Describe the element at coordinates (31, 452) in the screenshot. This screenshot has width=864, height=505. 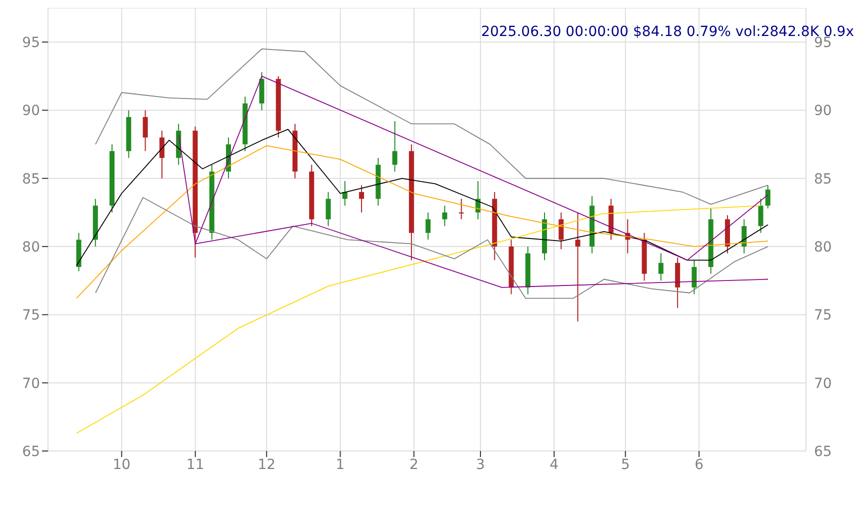
I see `y-tick-label: 65` at that location.